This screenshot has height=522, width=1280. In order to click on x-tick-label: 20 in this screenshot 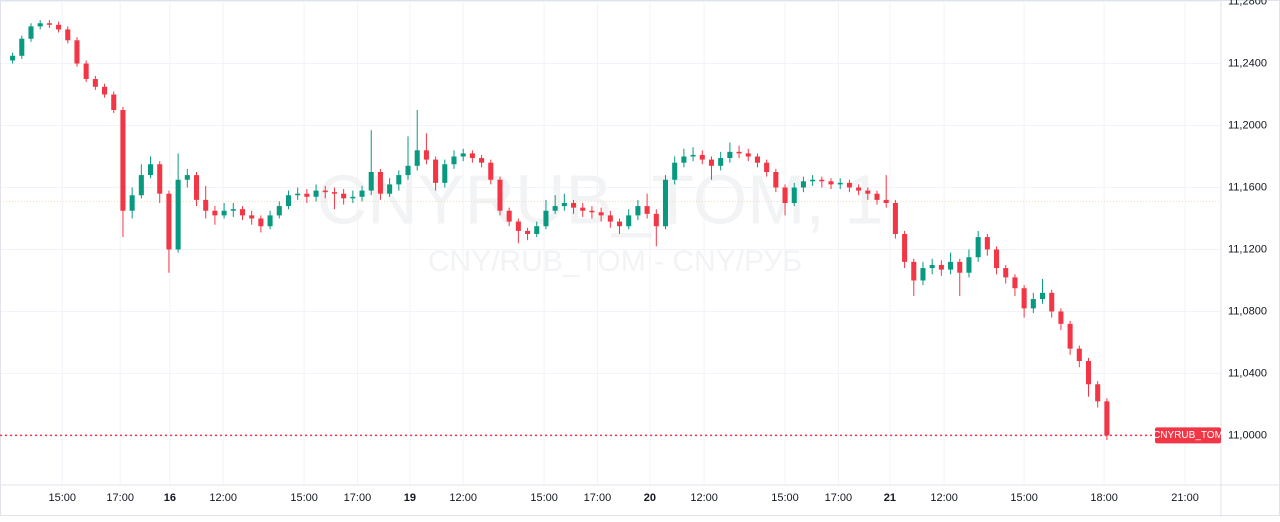, I will do `click(650, 498)`.